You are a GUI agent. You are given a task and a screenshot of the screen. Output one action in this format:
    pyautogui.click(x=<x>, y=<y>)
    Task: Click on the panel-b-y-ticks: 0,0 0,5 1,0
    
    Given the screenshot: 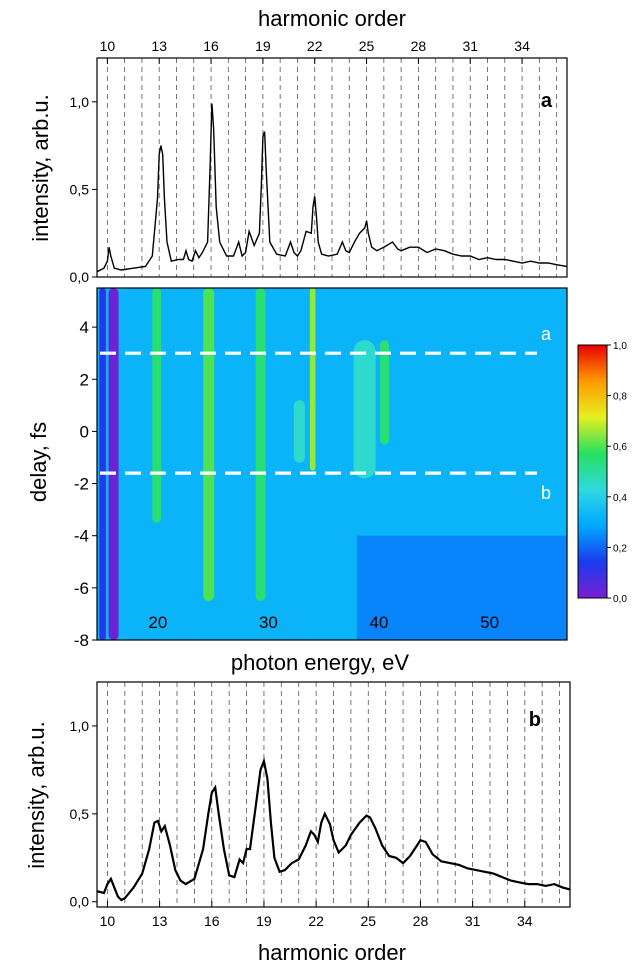 What is the action you would take?
    pyautogui.click(x=83, y=814)
    